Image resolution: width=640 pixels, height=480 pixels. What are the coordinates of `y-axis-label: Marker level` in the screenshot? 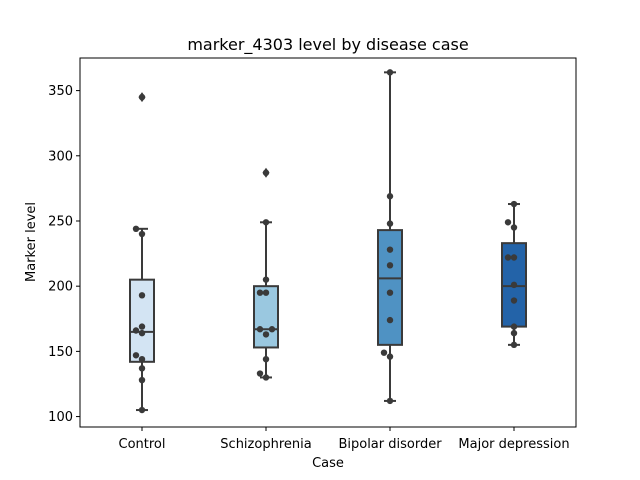 It's located at (31, 242).